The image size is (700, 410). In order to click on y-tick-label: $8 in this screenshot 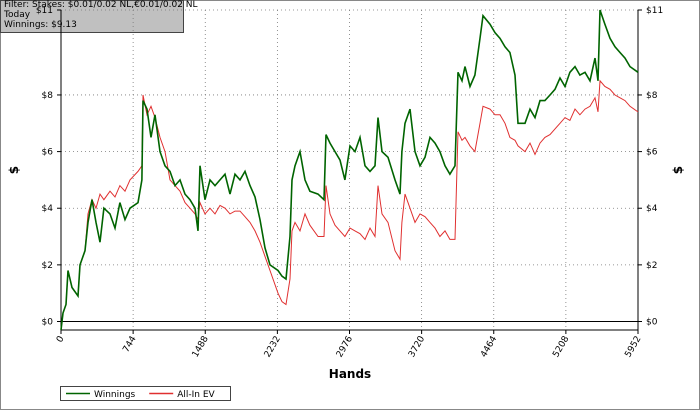, I will do `click(48, 96)`.